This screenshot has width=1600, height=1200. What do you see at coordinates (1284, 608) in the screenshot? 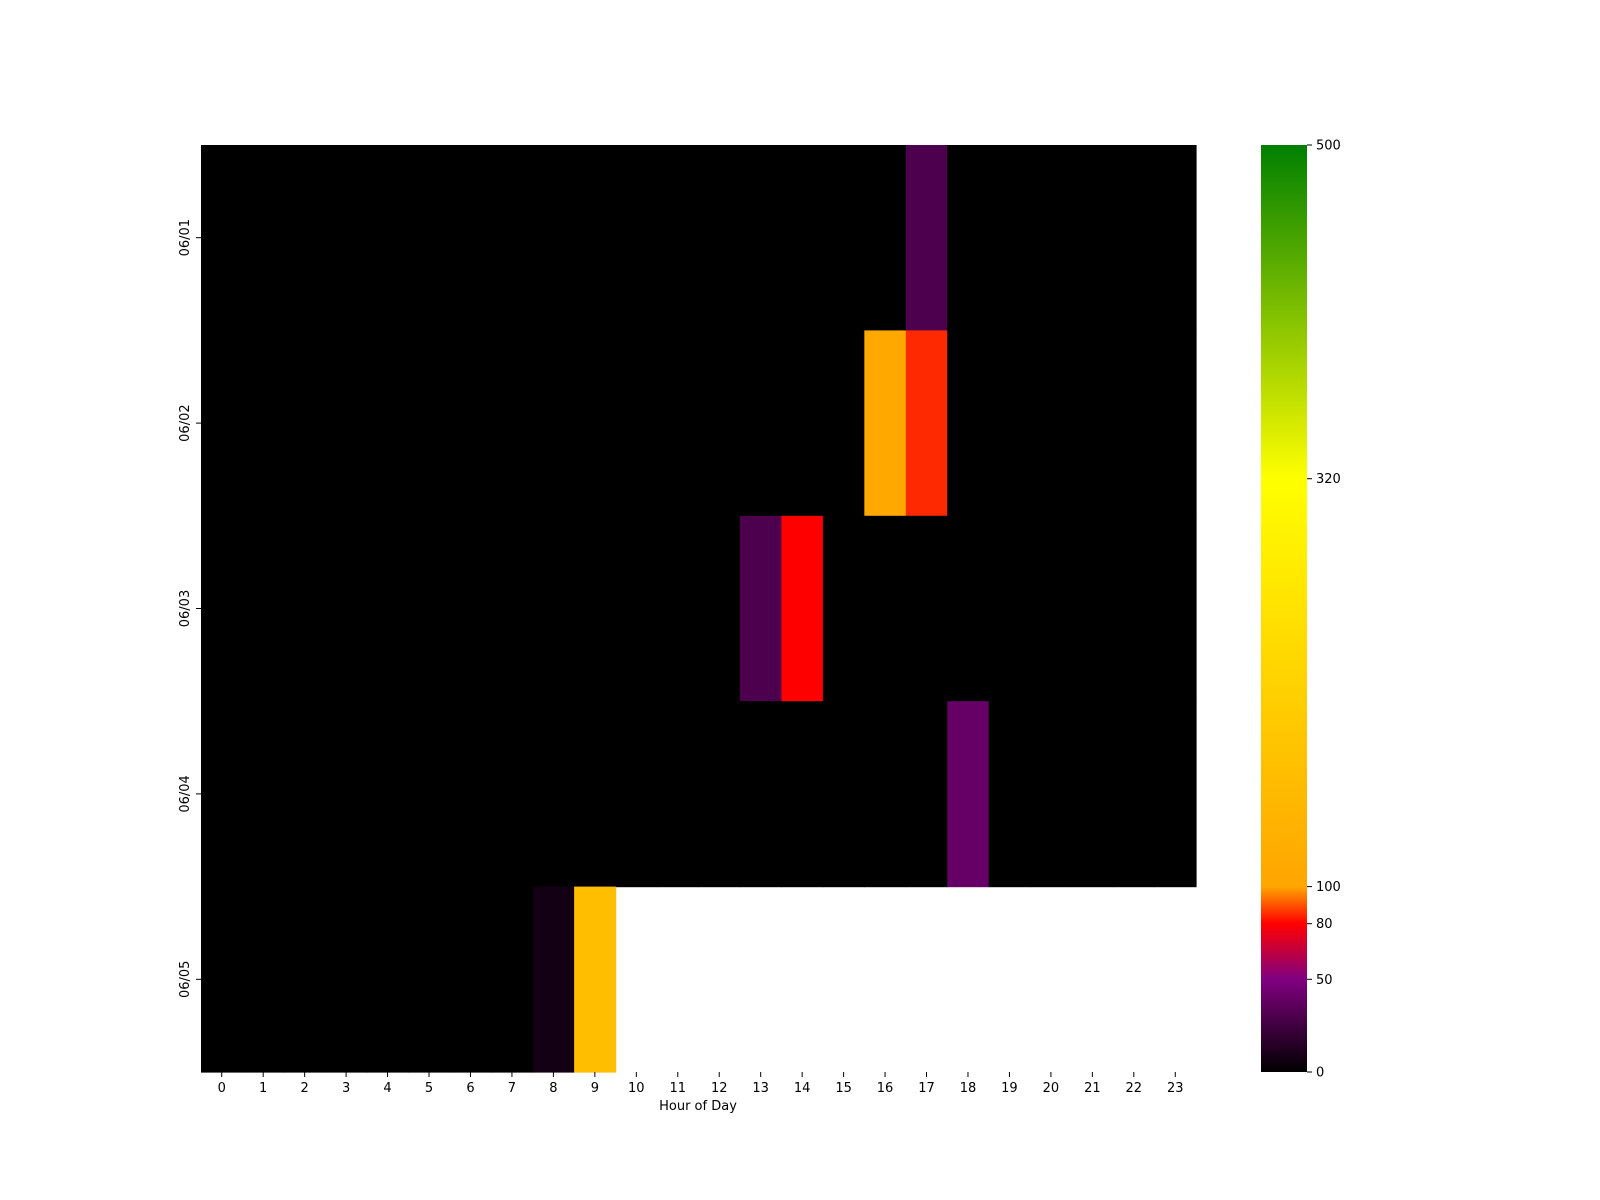
I see `colorbar` at bounding box center [1284, 608].